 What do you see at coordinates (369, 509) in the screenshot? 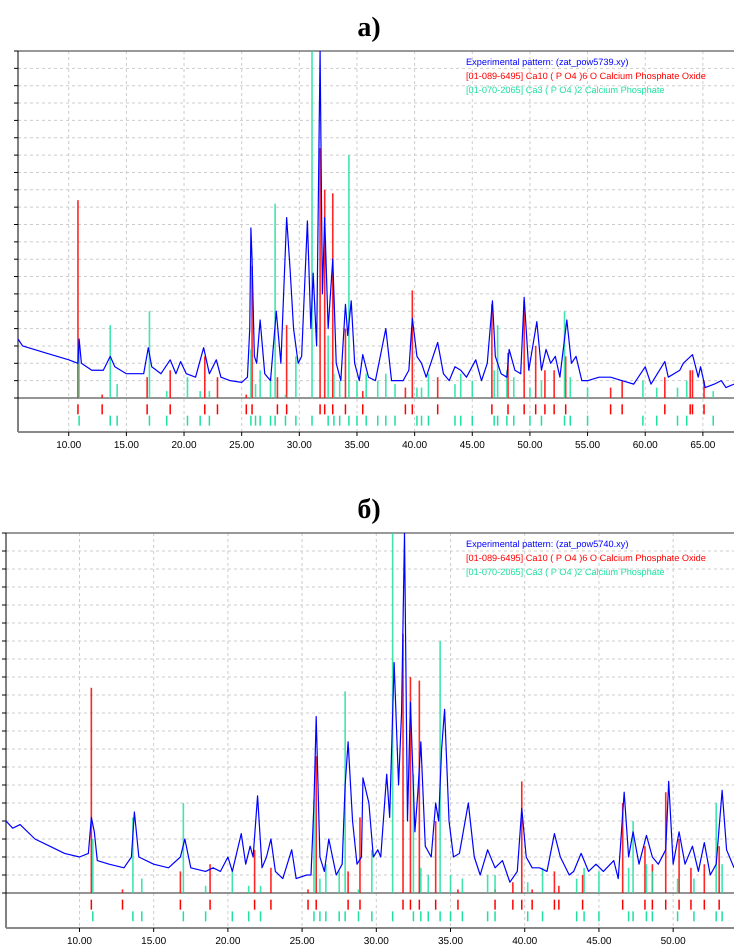
I see `chart-title: б)` at bounding box center [369, 509].